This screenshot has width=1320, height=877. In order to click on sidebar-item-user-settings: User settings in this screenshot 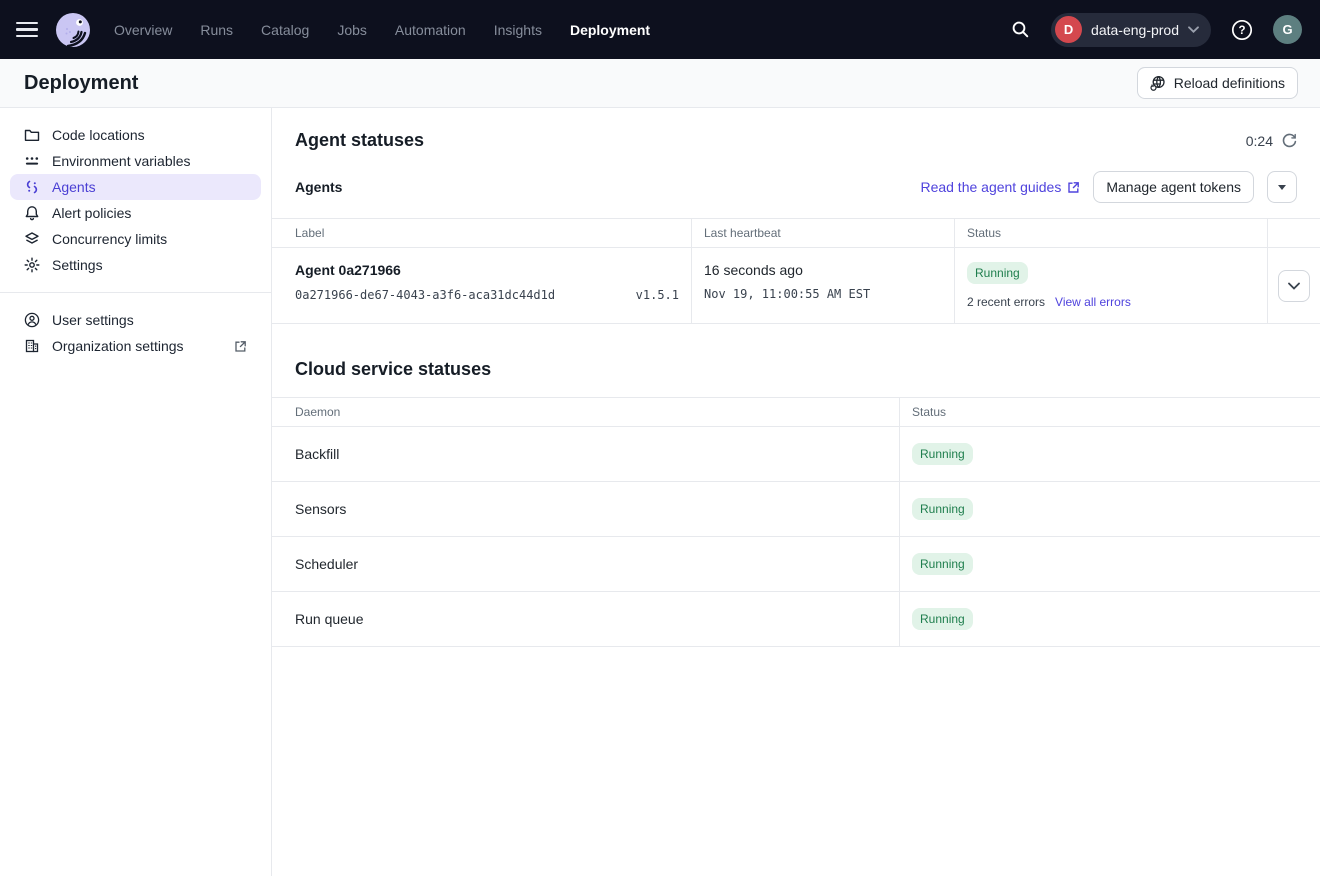, I will do `click(135, 320)`.